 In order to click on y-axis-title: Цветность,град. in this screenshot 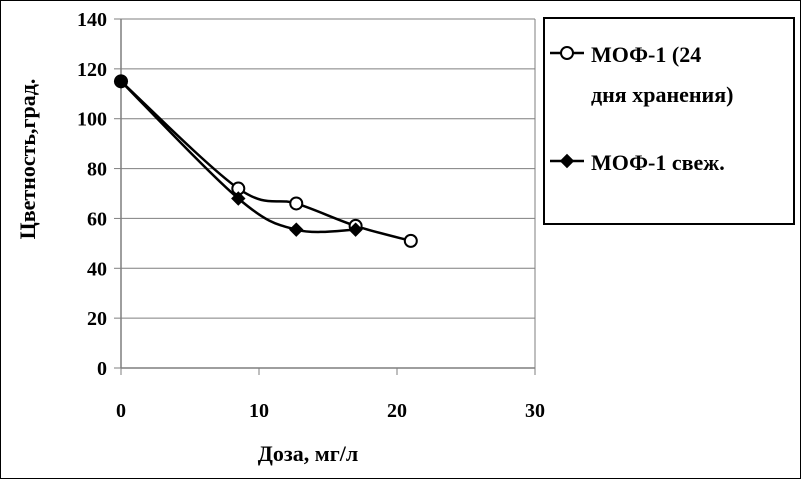, I will do `click(27, 159)`.